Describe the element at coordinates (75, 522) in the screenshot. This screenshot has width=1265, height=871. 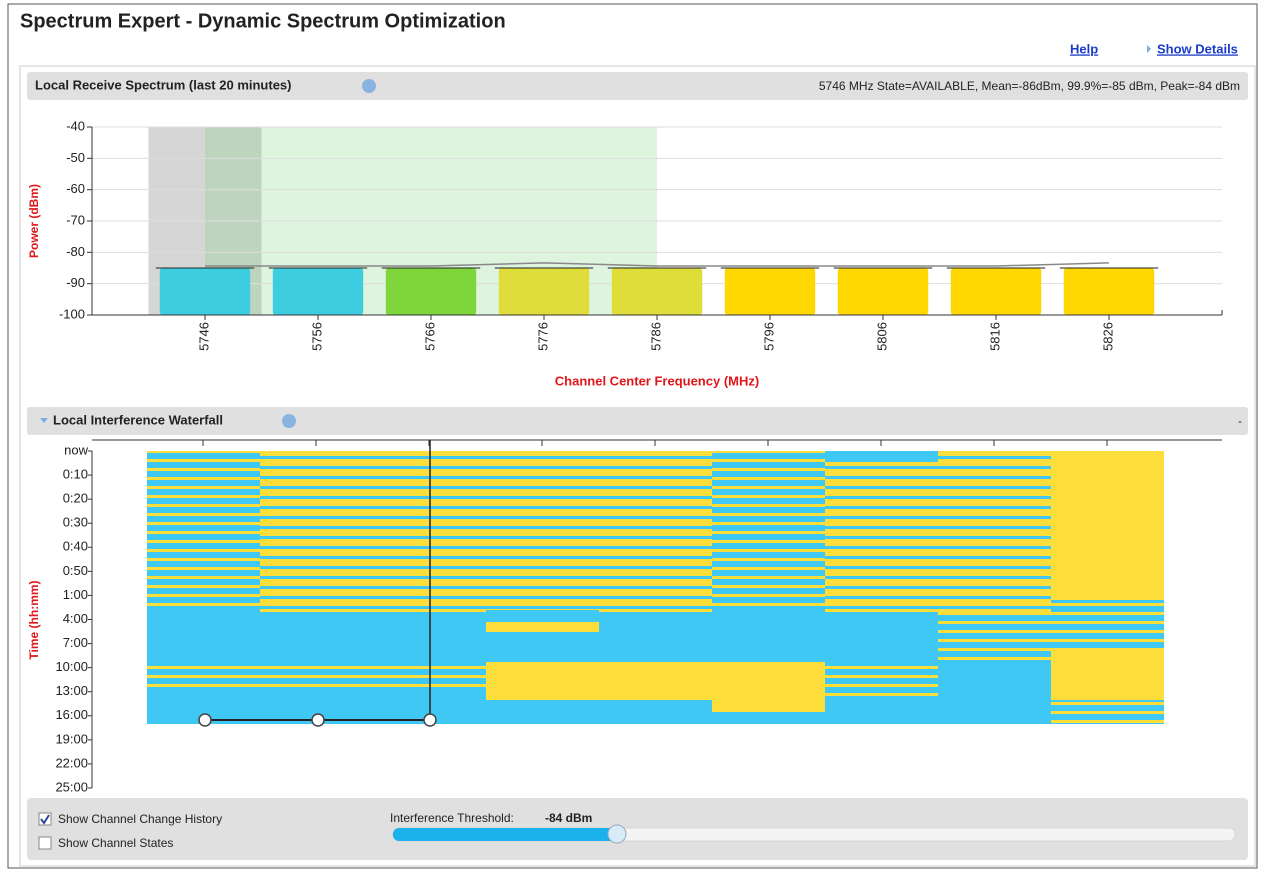
I see `y-tick-label: 0:30` at that location.